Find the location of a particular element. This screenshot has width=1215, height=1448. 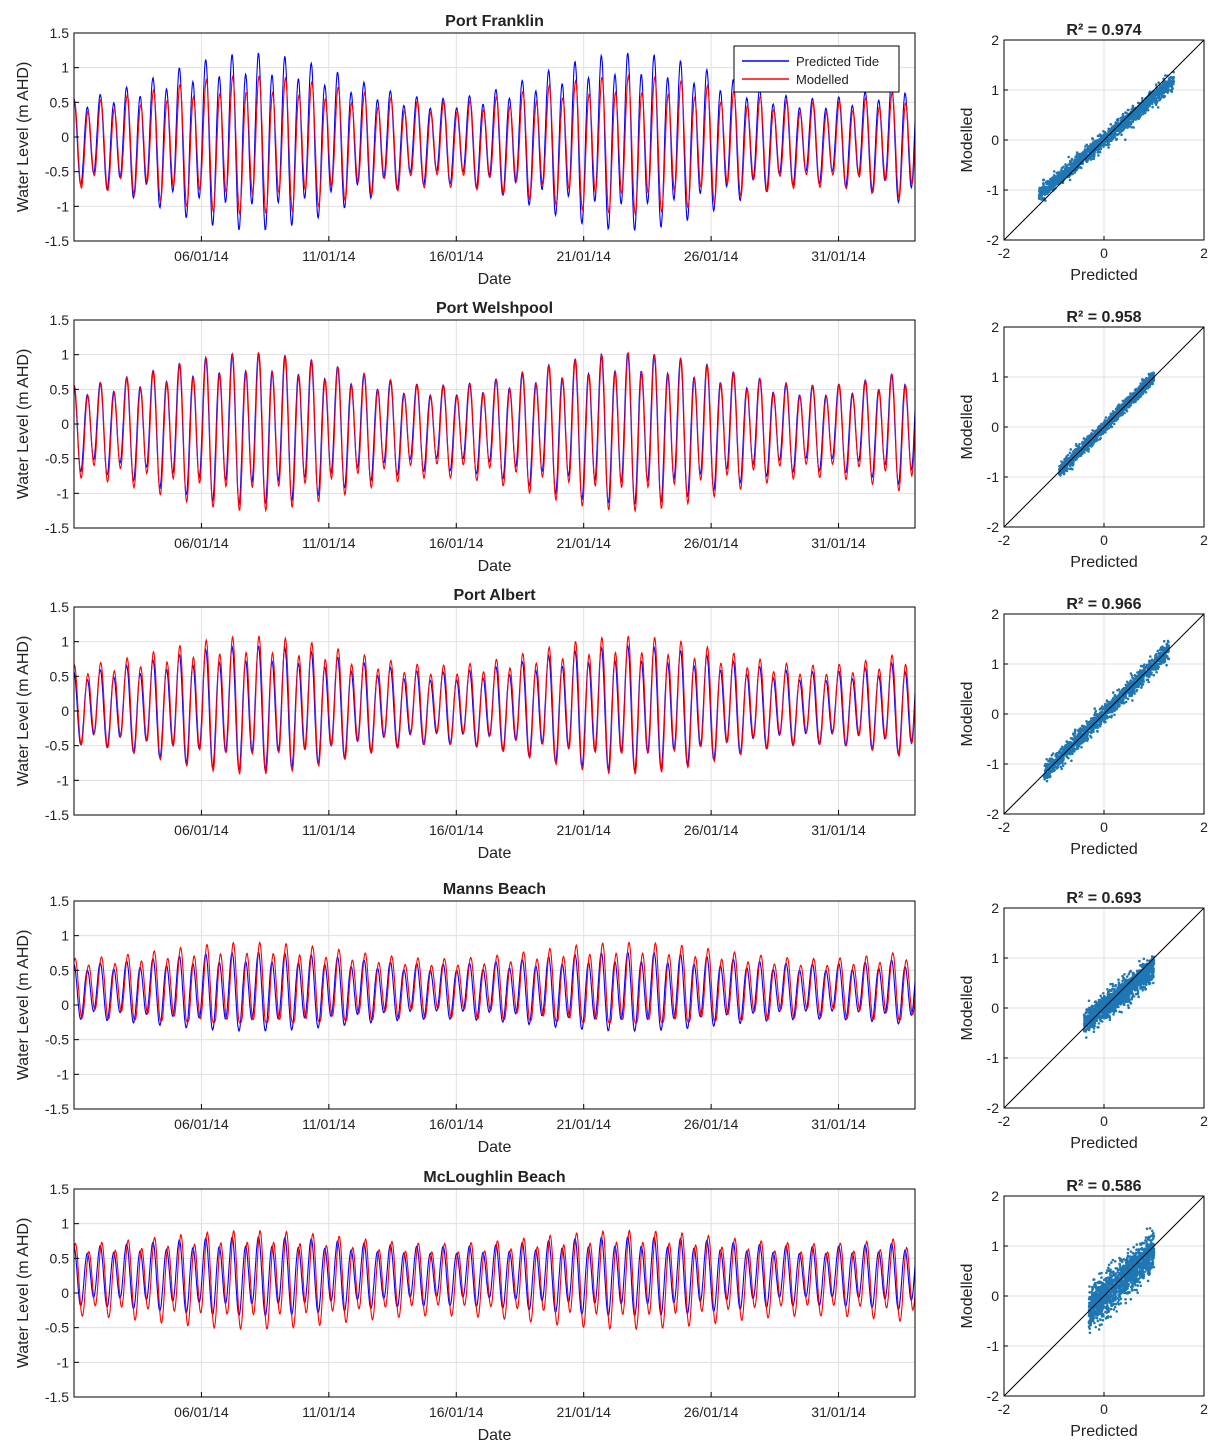

y-tick-label: 1.5 is located at coordinates (60, 607).